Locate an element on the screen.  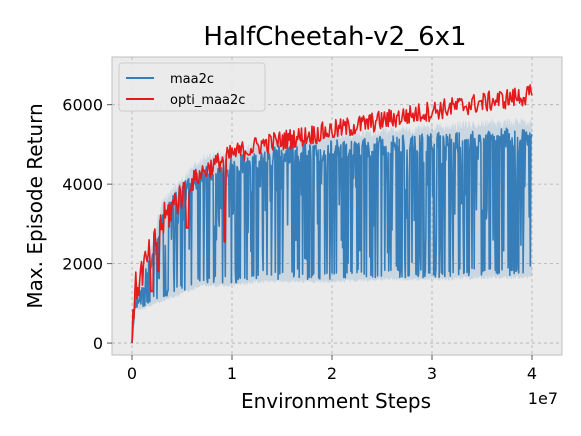
legend-entry-label: opti_maa2c is located at coordinates (207, 100).